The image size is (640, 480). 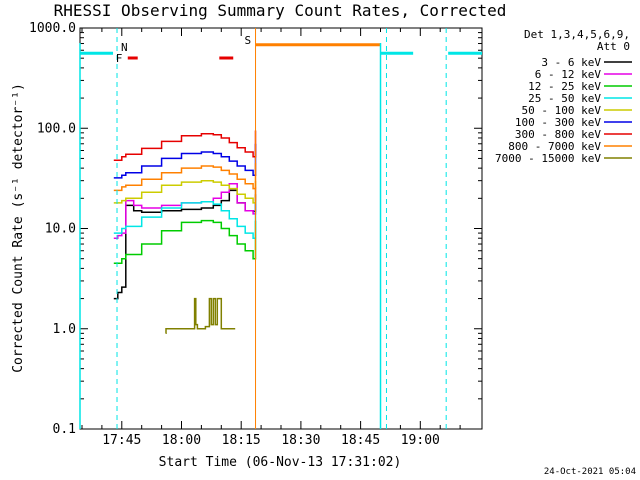 What do you see at coordinates (60, 229) in the screenshot?
I see `y-tick-label: 10.0` at bounding box center [60, 229].